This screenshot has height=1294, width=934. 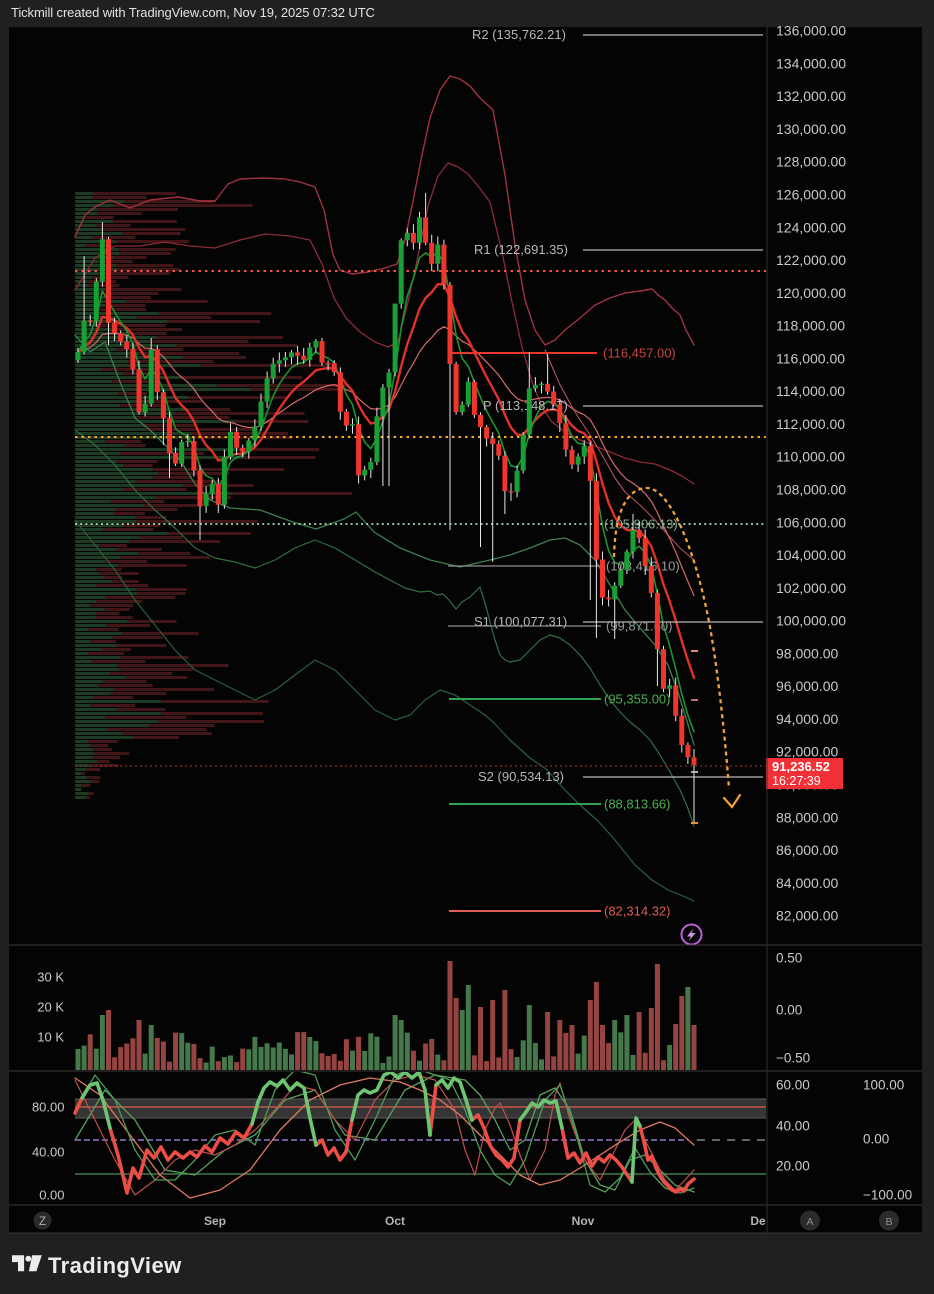 What do you see at coordinates (583, 1221) in the screenshot?
I see `svg-text: Nov` at bounding box center [583, 1221].